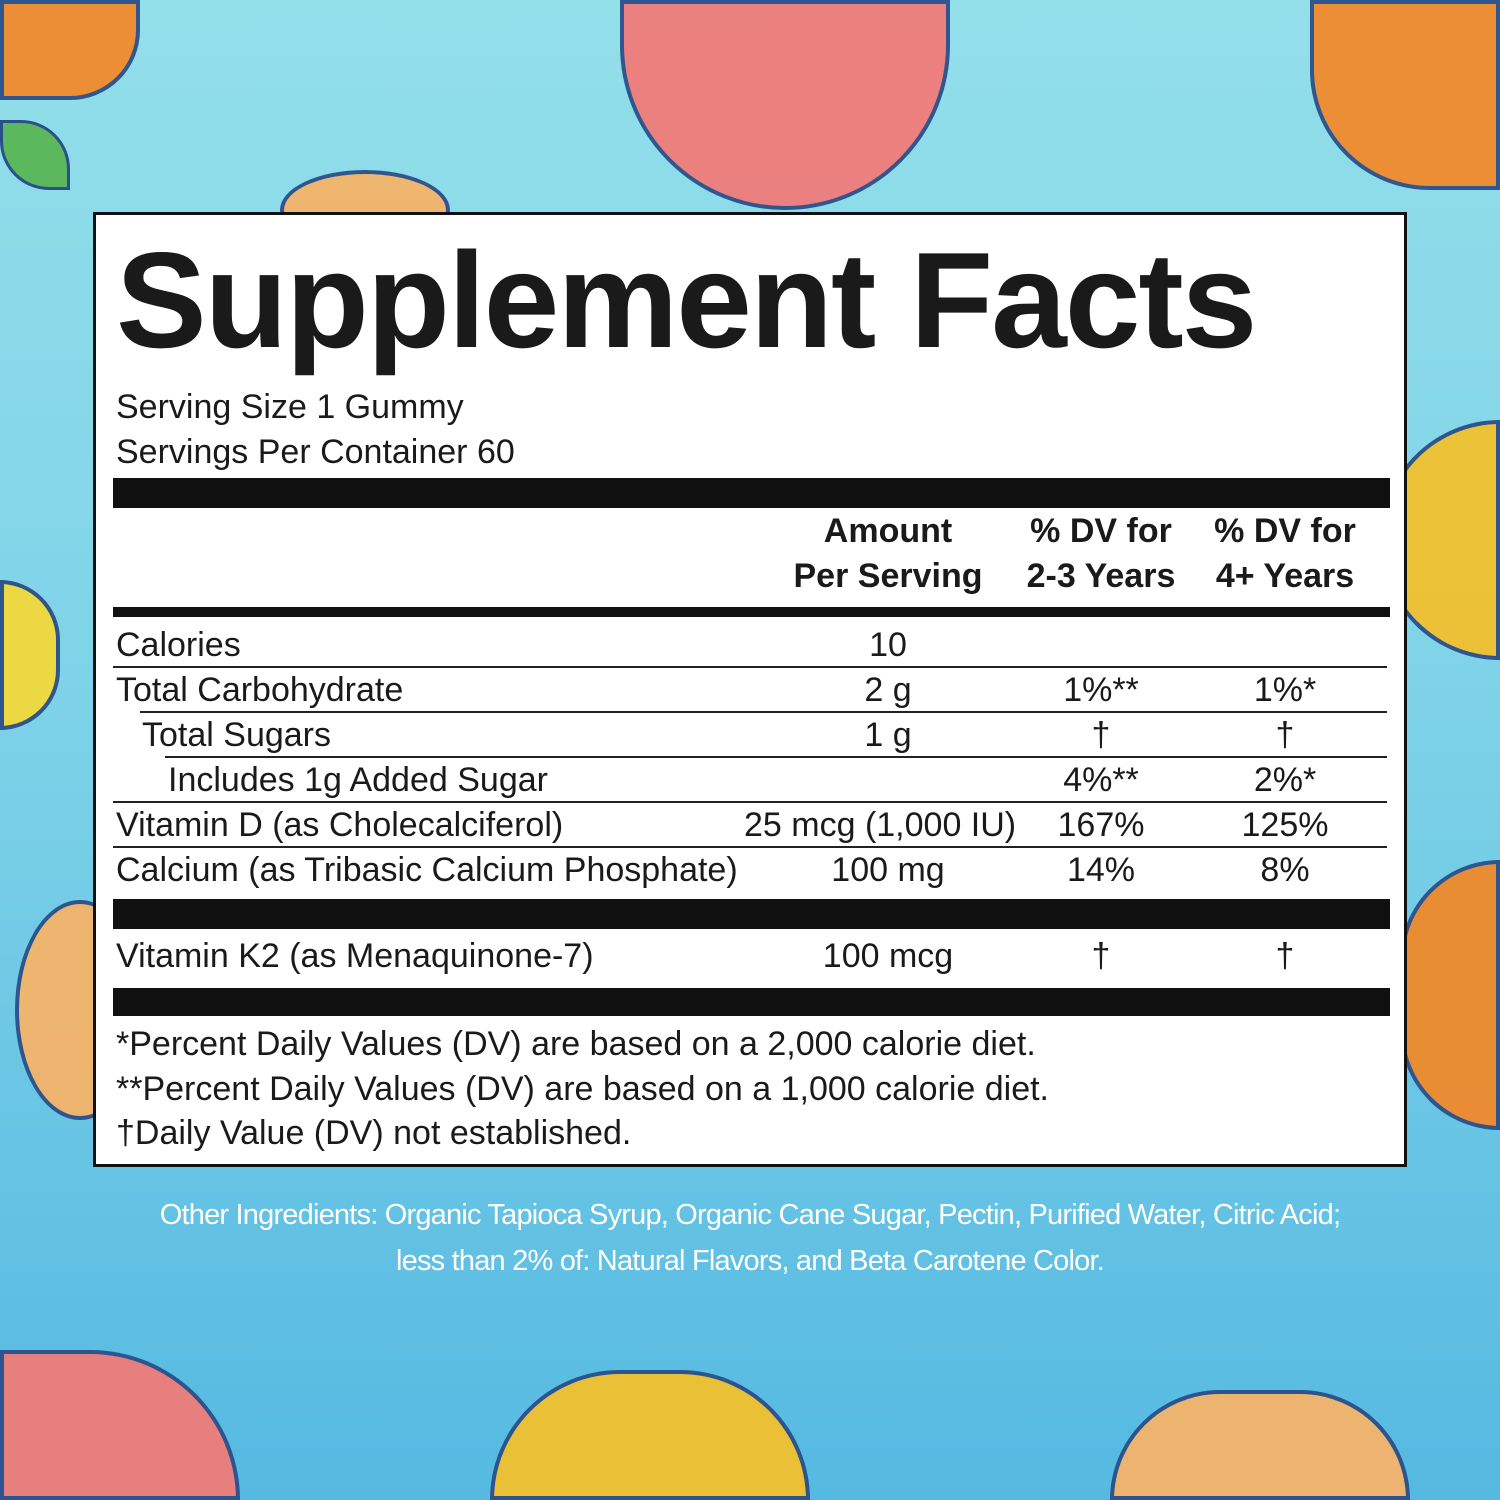  Describe the element at coordinates (1285, 780) in the screenshot. I see `row-dv-4: 2%*` at that location.